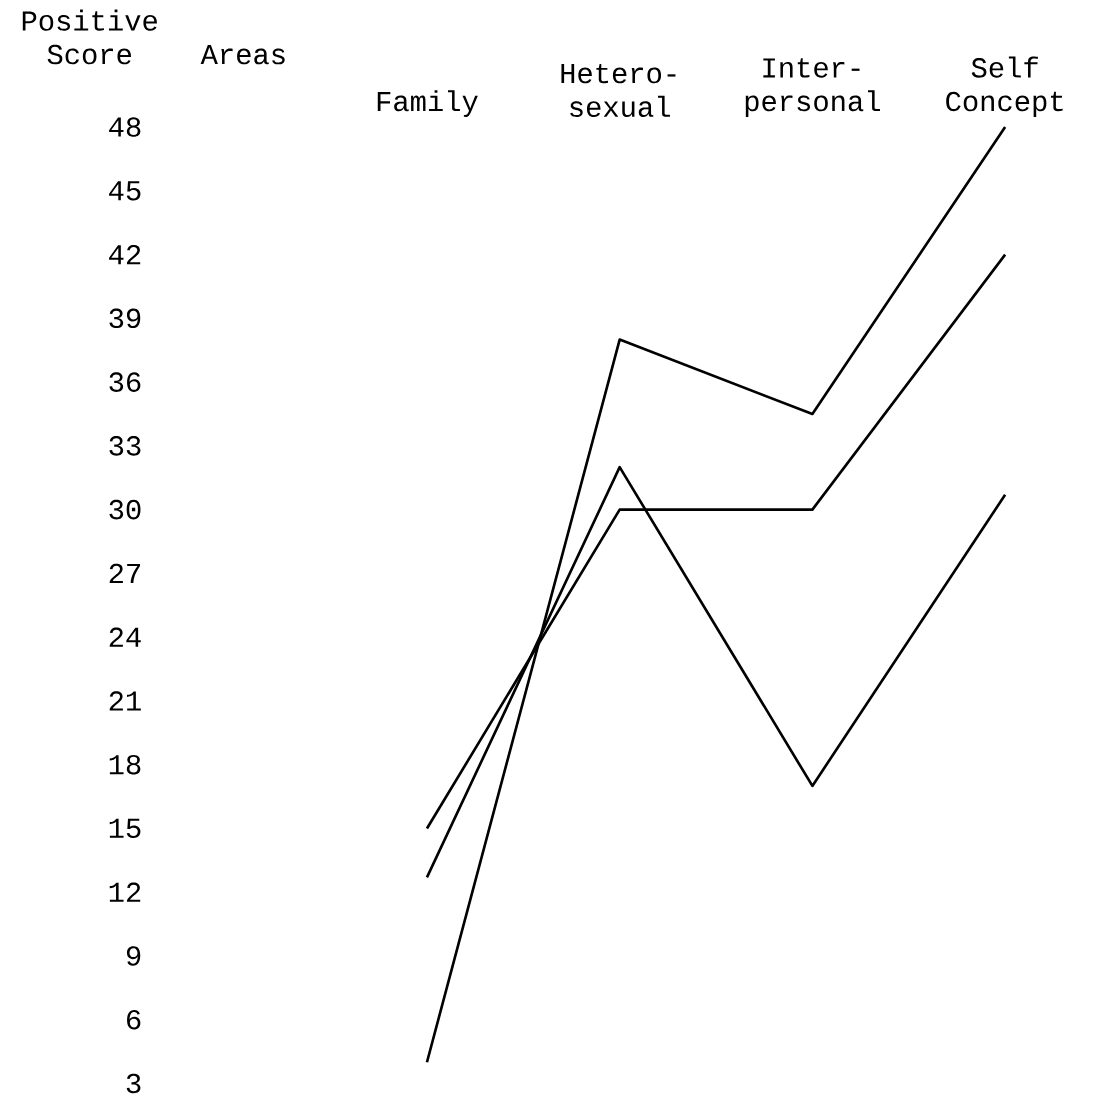  Describe the element at coordinates (125, 191) in the screenshot. I see `y-tick-label: 45` at that location.